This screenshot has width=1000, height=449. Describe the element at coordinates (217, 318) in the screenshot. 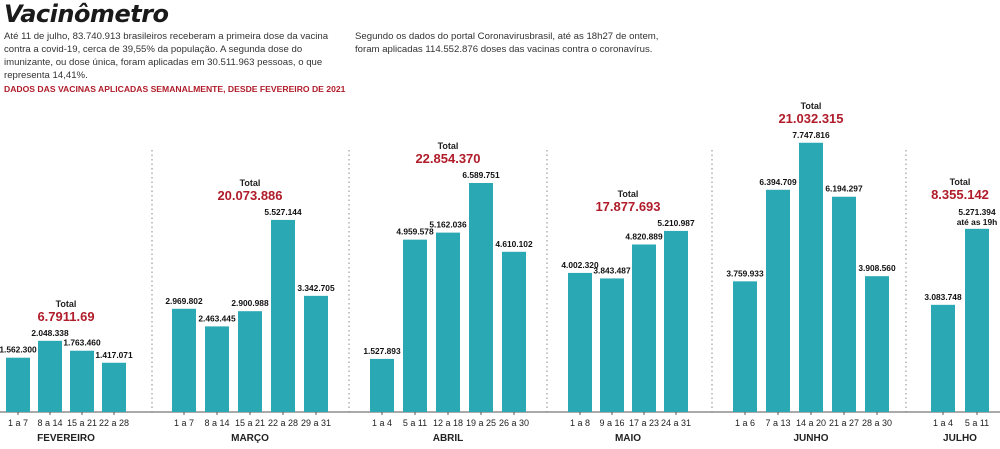

I see `value-label: 2.463.445` at that location.